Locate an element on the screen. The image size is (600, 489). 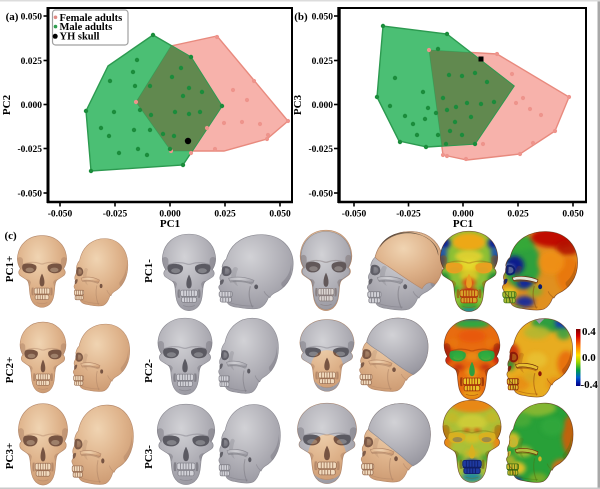
svg-text: Male adults is located at coordinates (86, 27).